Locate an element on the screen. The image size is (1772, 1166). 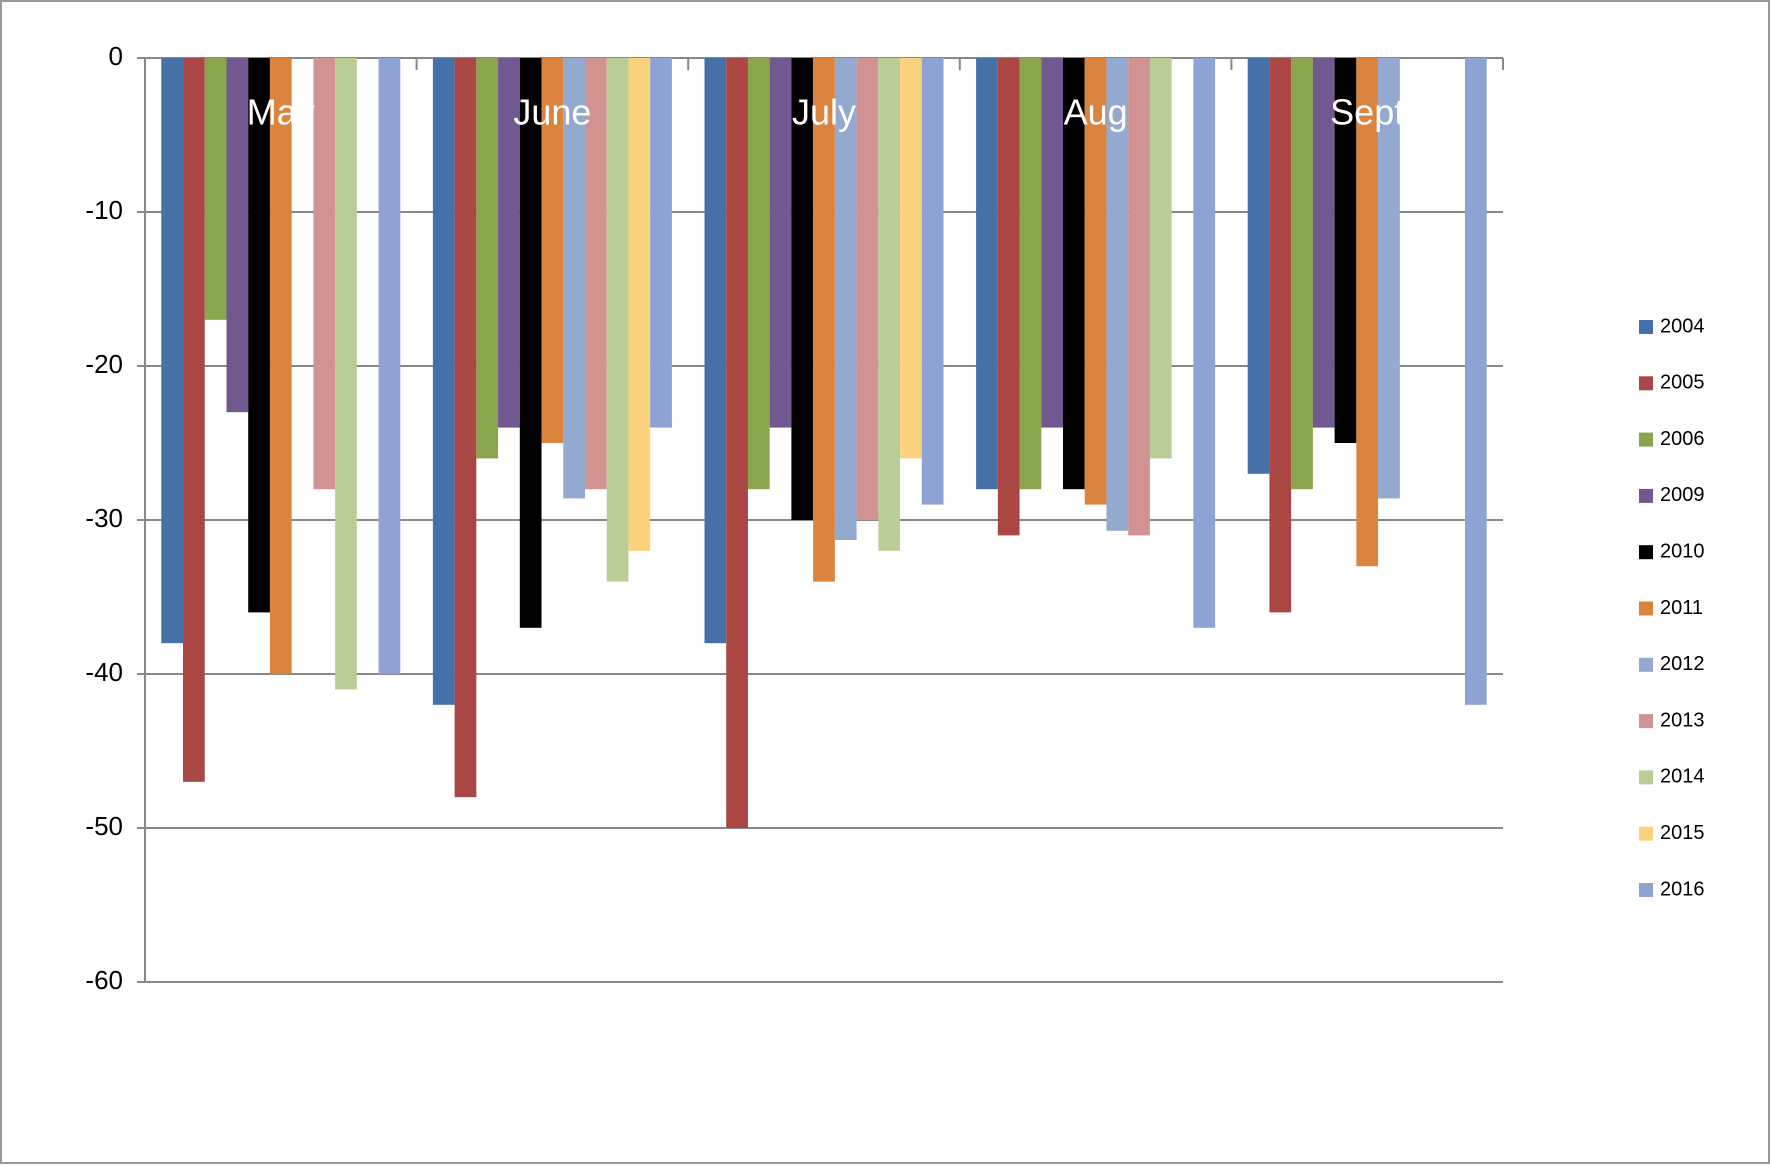
legend-label: 2004 is located at coordinates (1682, 326).